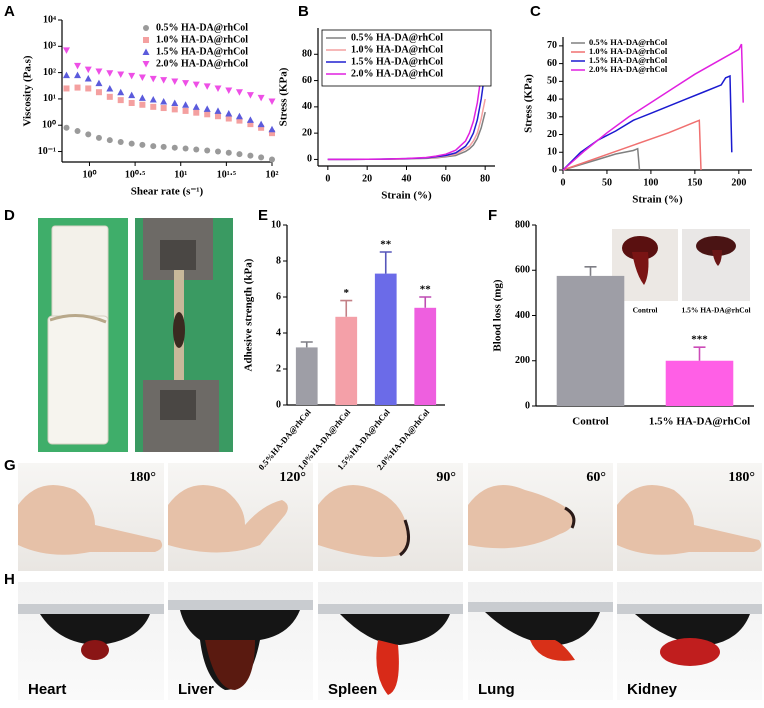 The height and width of the screenshot is (708, 764). Describe the element at coordinates (699, 422) in the screenshot. I see `x-tick-label: 1.5% HA-DA@rhCol` at that location.